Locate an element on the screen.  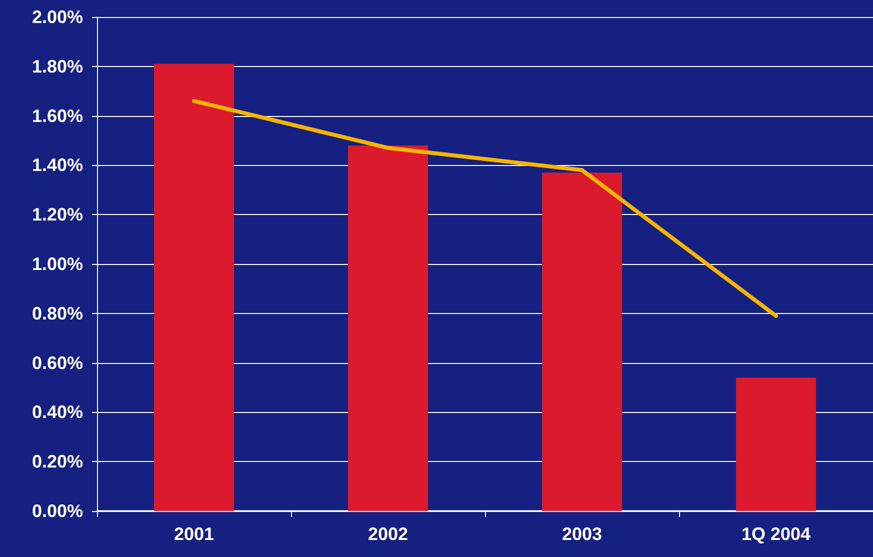
y-tick-label: 1.80% is located at coordinates (57, 66).